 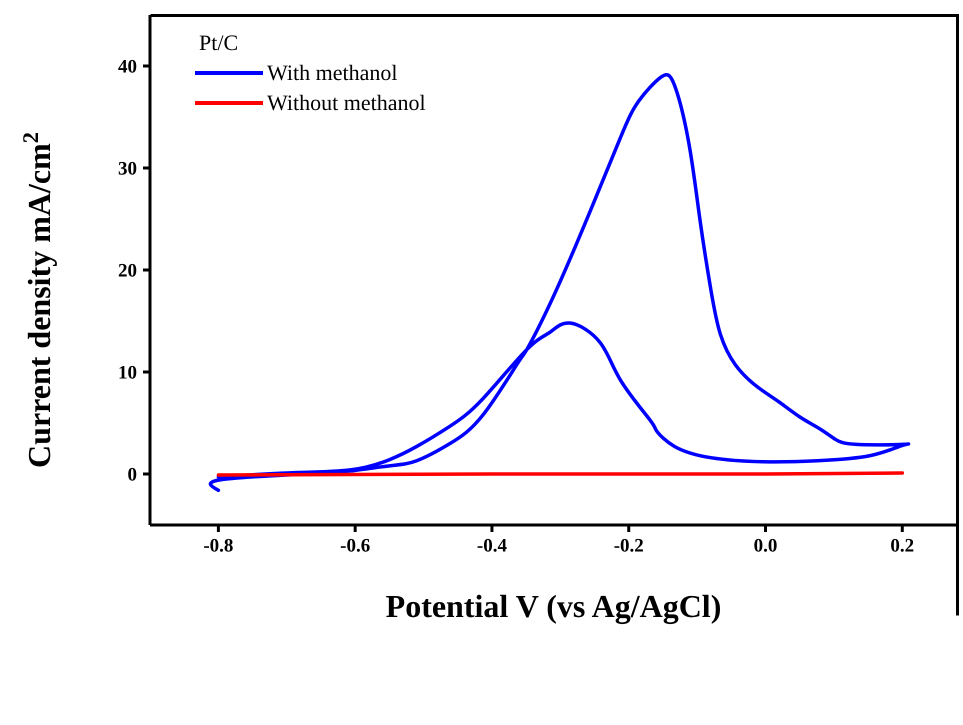 What do you see at coordinates (629, 545) in the screenshot?
I see `x-tick-label: -0.2` at bounding box center [629, 545].